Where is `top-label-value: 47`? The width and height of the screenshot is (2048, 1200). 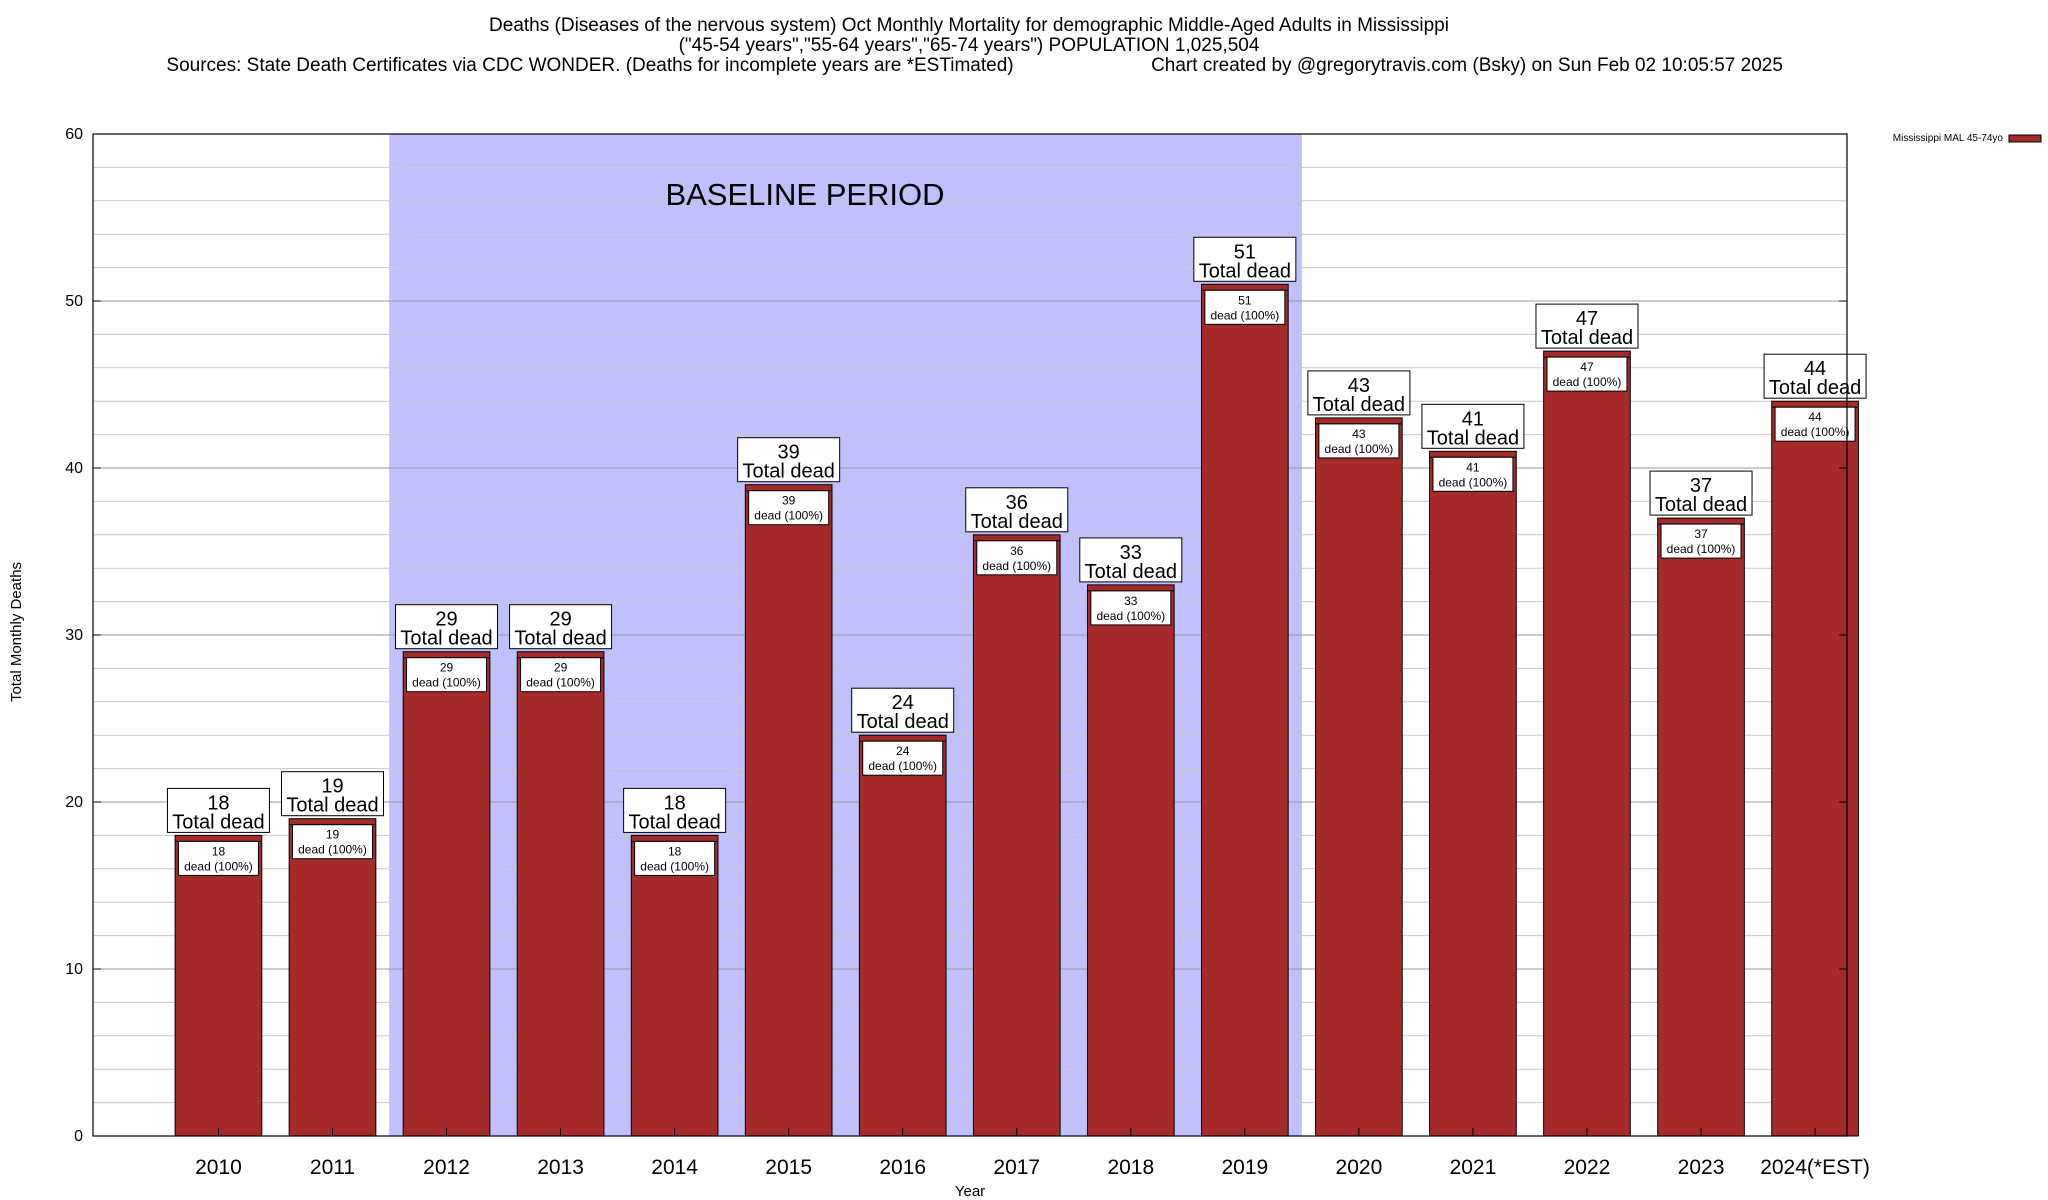 top-label-value: 47 is located at coordinates (1587, 319).